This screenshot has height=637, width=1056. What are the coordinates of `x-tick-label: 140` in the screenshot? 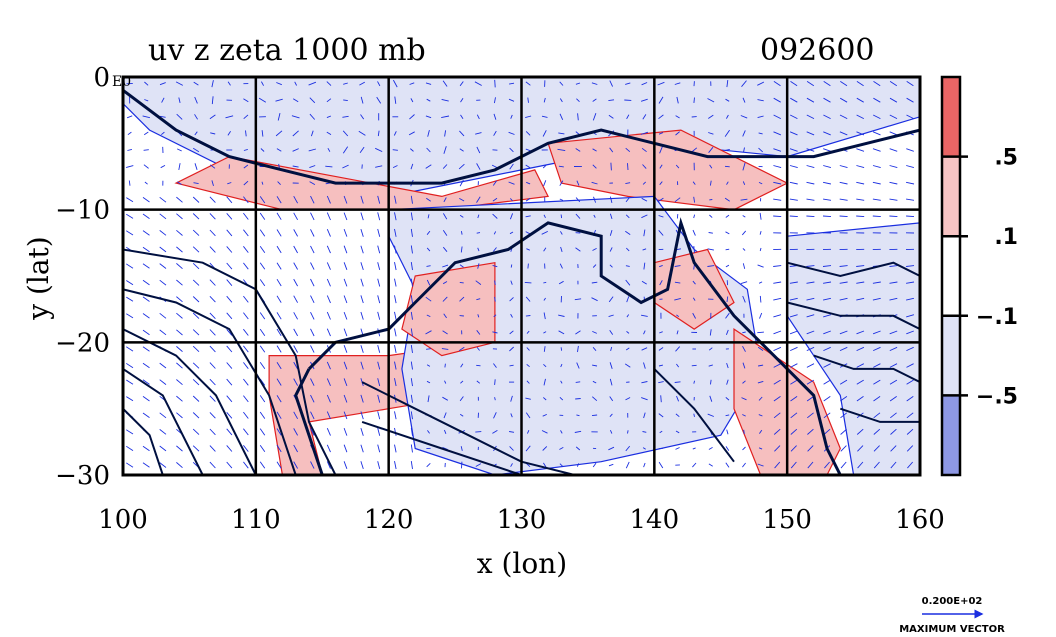 It's located at (655, 520).